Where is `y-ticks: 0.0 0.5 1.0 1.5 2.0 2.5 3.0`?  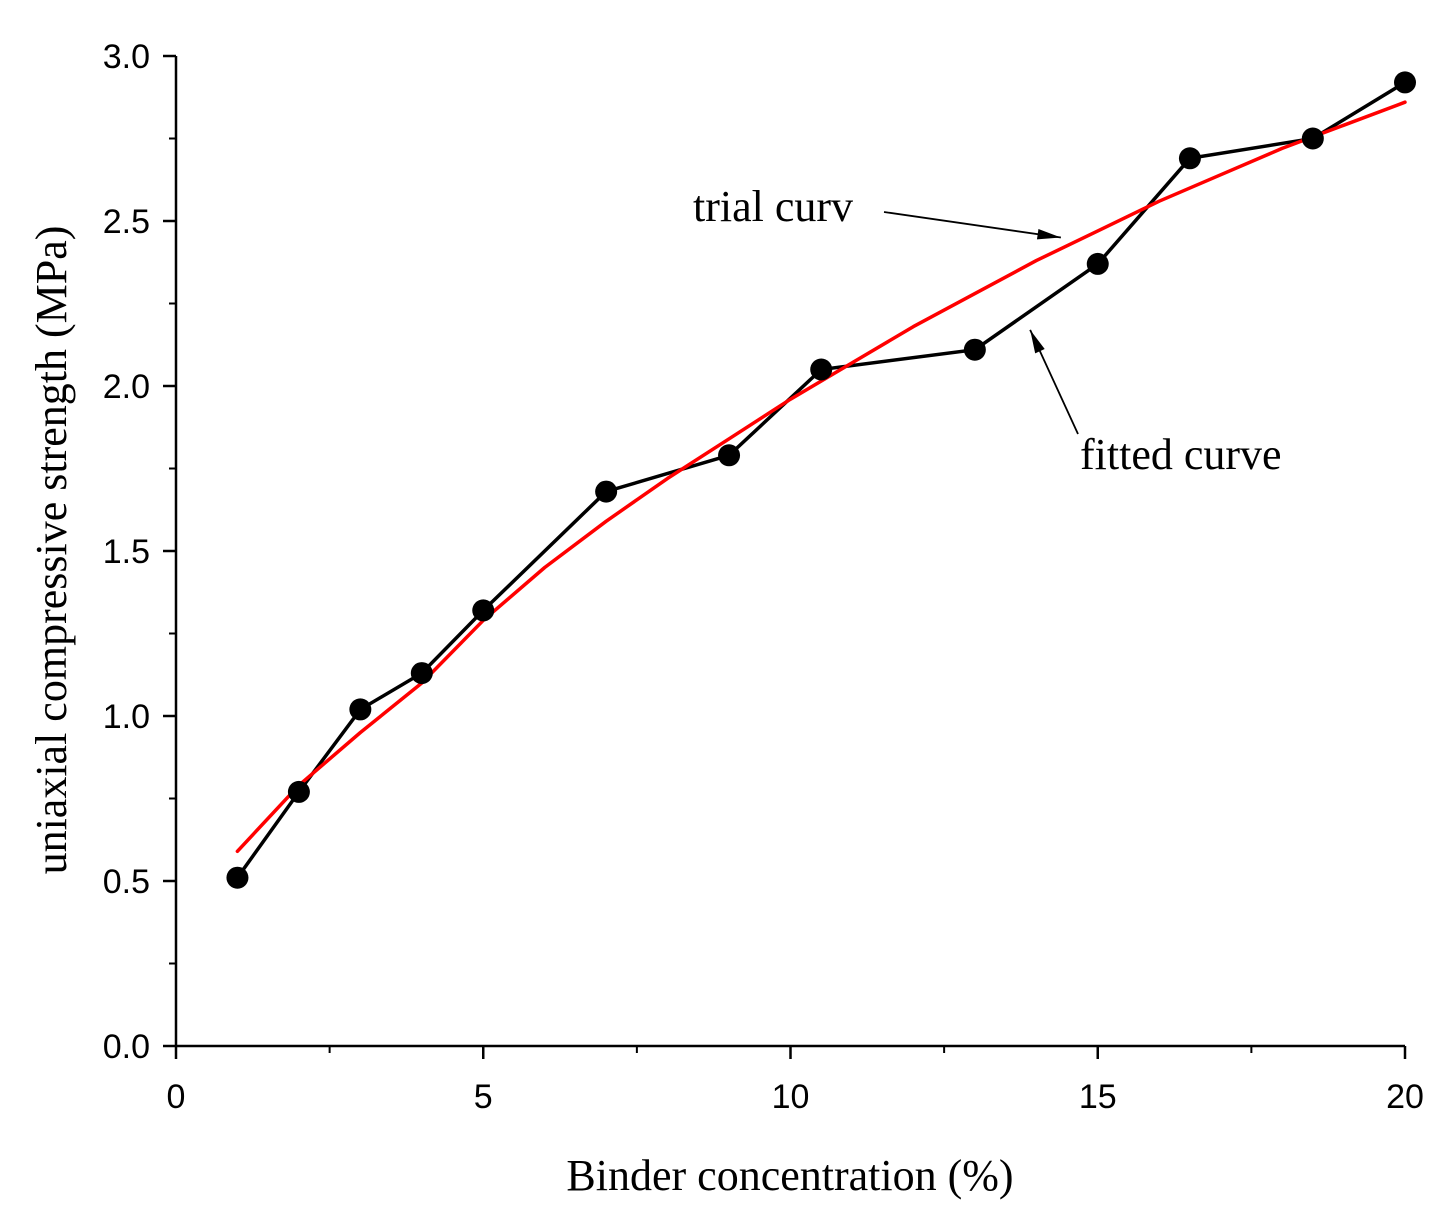
y-ticks: 0.0 0.5 1.0 1.5 2.0 2.5 3.0 is located at coordinates (139, 552).